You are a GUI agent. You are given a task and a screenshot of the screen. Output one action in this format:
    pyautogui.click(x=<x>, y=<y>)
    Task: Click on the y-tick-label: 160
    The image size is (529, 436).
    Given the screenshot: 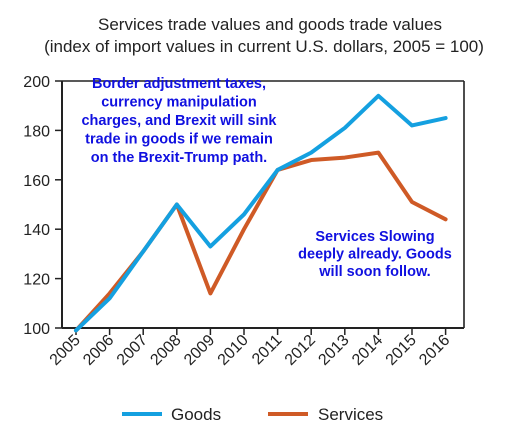 What is the action you would take?
    pyautogui.click(x=36, y=181)
    